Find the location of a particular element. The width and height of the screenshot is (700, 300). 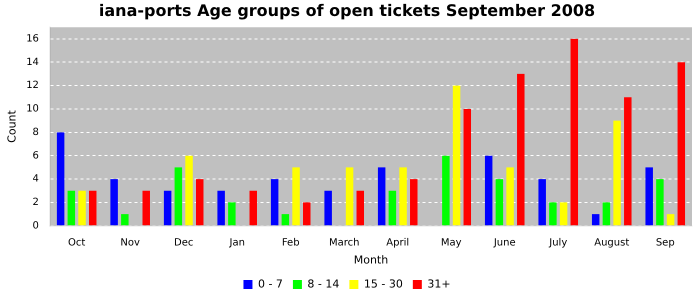

legend-label: 0 - 7 is located at coordinates (270, 283).